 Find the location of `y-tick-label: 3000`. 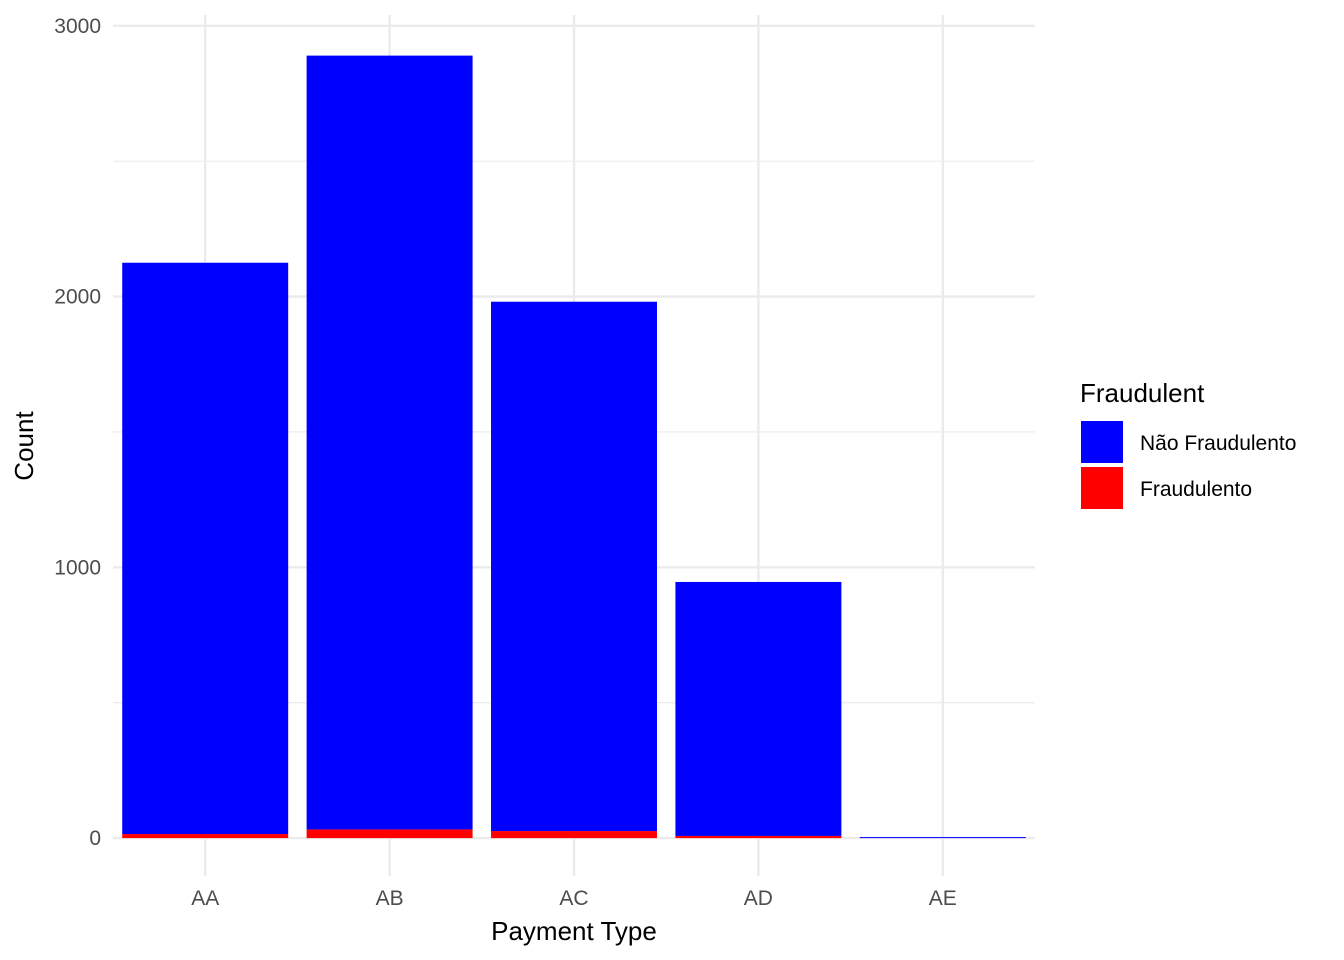

y-tick-label: 3000 is located at coordinates (77, 26).